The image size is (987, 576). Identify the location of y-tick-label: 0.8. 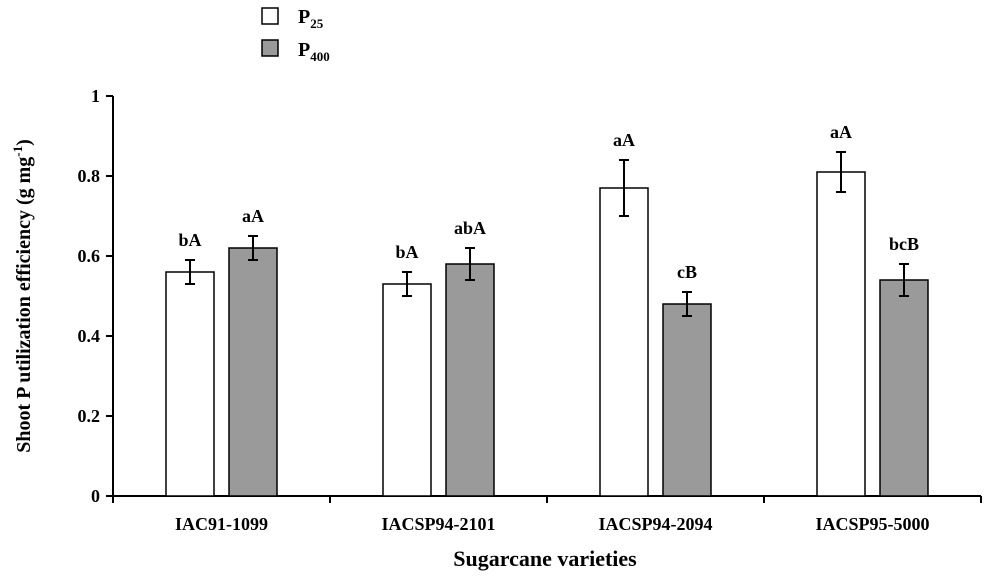
(89, 176).